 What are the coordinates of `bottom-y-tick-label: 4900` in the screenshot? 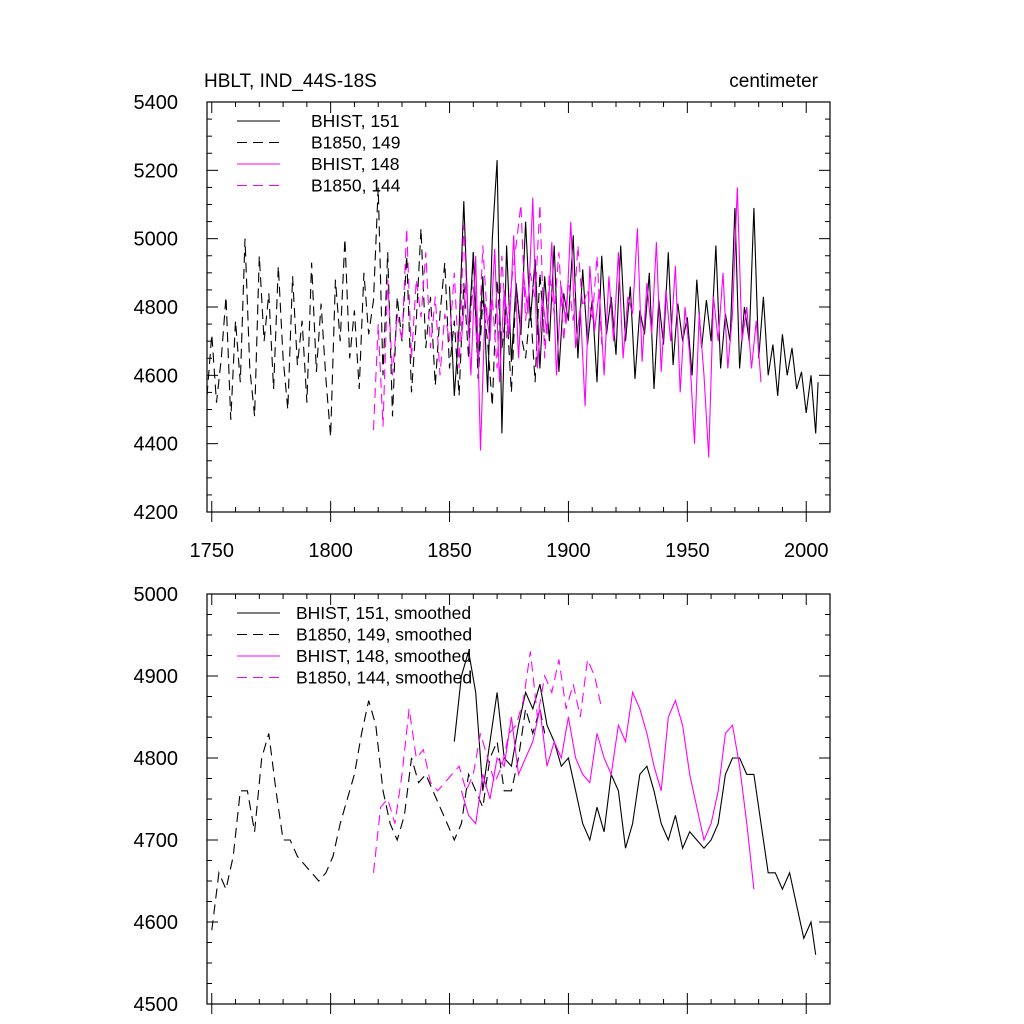 It's located at (156, 677).